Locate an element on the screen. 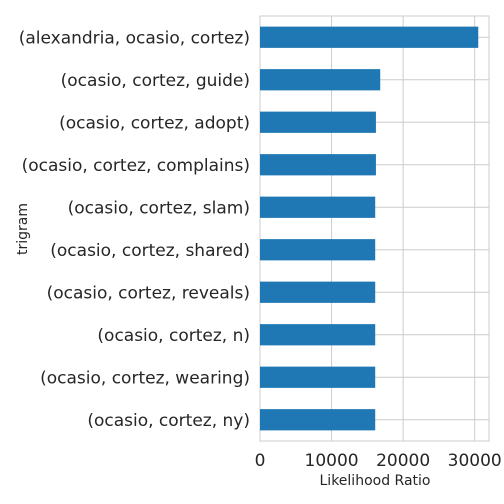 The width and height of the screenshot is (504, 504). y-axis-label: trigram is located at coordinates (23, 229).